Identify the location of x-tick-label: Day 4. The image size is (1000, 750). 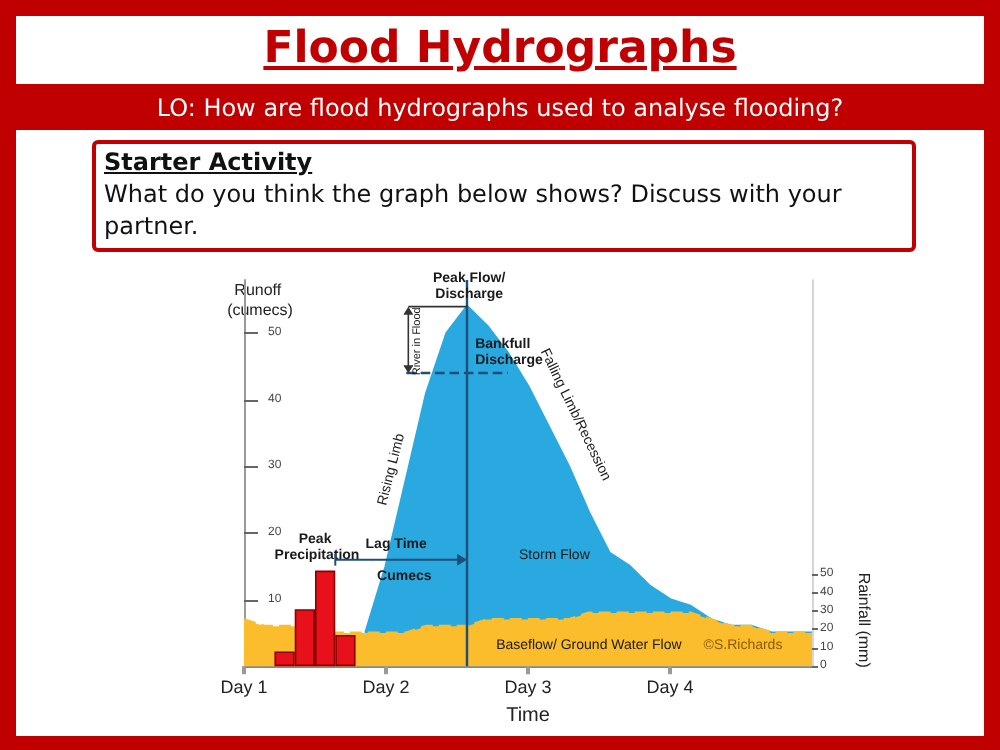
(670, 687).